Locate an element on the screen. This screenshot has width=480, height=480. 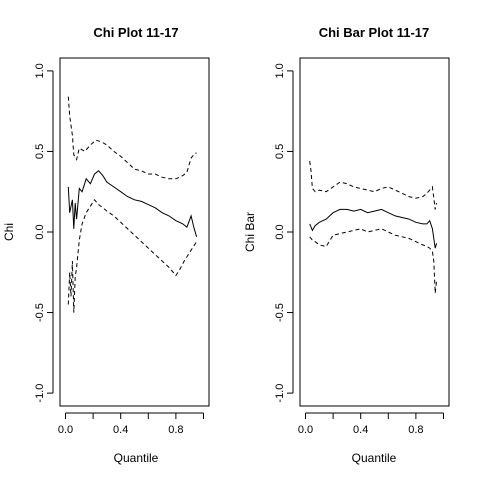
y-axis-label: Chi Bar is located at coordinates (250, 232).